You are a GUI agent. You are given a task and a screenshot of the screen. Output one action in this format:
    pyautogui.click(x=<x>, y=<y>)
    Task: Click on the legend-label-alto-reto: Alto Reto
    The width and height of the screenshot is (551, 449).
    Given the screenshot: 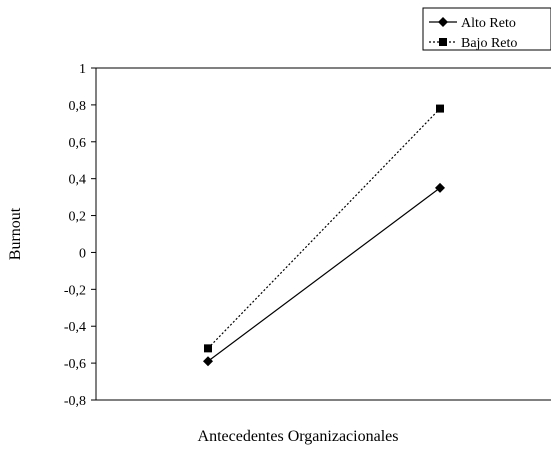 What is the action you would take?
    pyautogui.click(x=488, y=23)
    